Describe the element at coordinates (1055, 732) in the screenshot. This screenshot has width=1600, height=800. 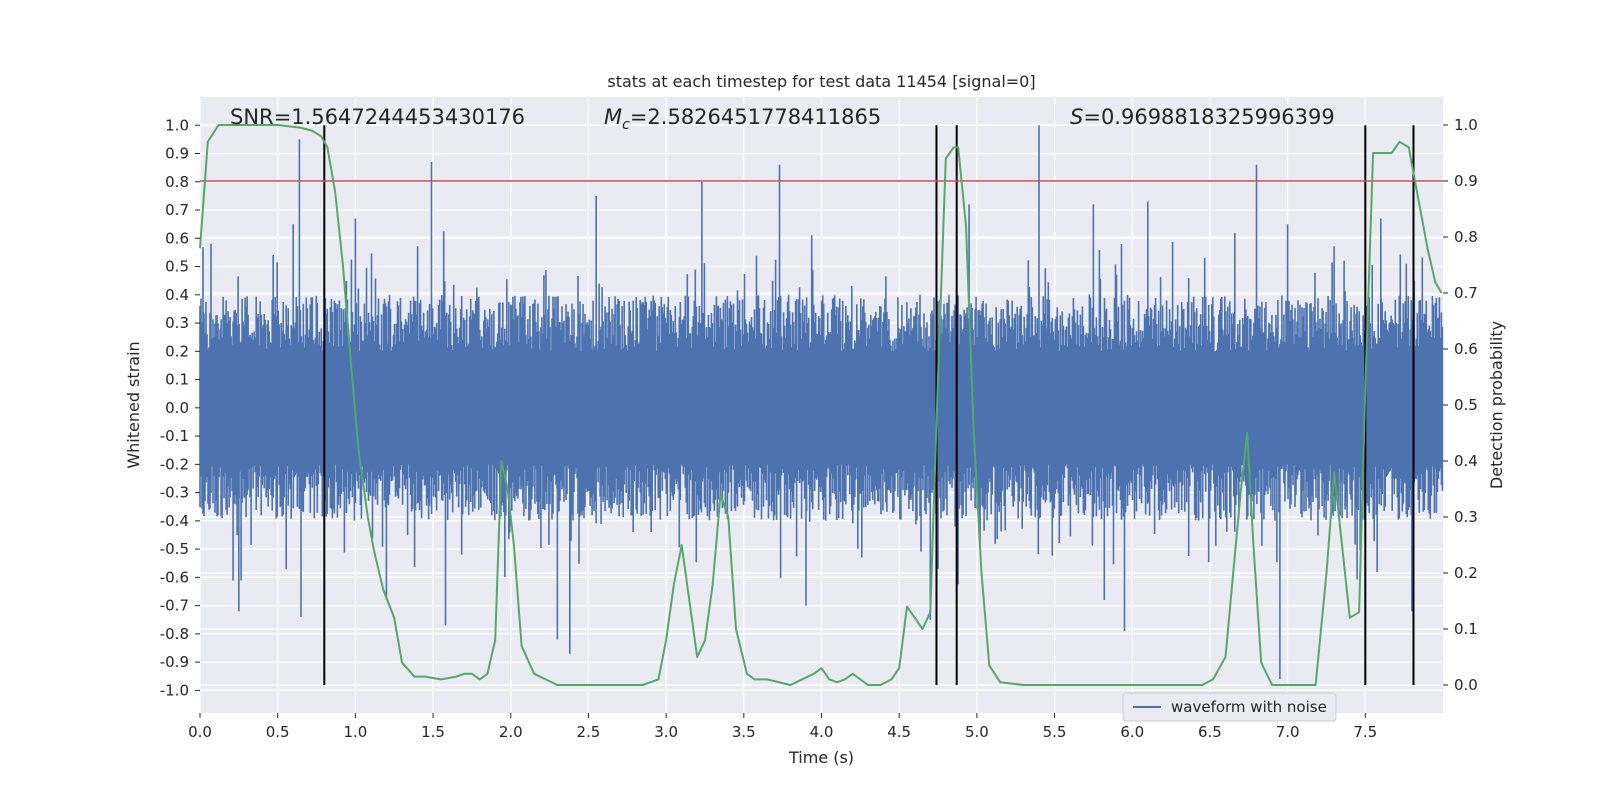
I see `x-tick-label: 5.5` at that location.